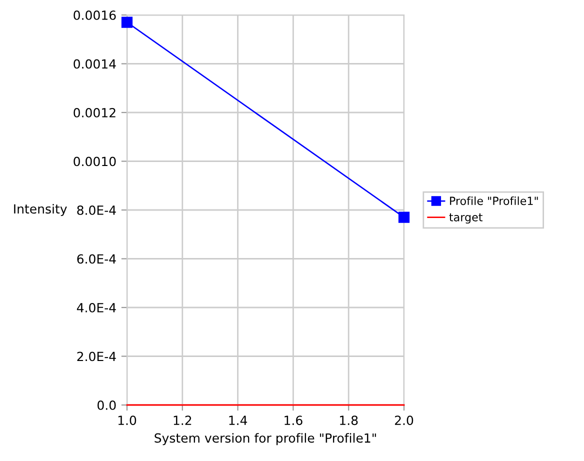  I want to click on y-tick-label: 2.0E-4, so click(96, 357).